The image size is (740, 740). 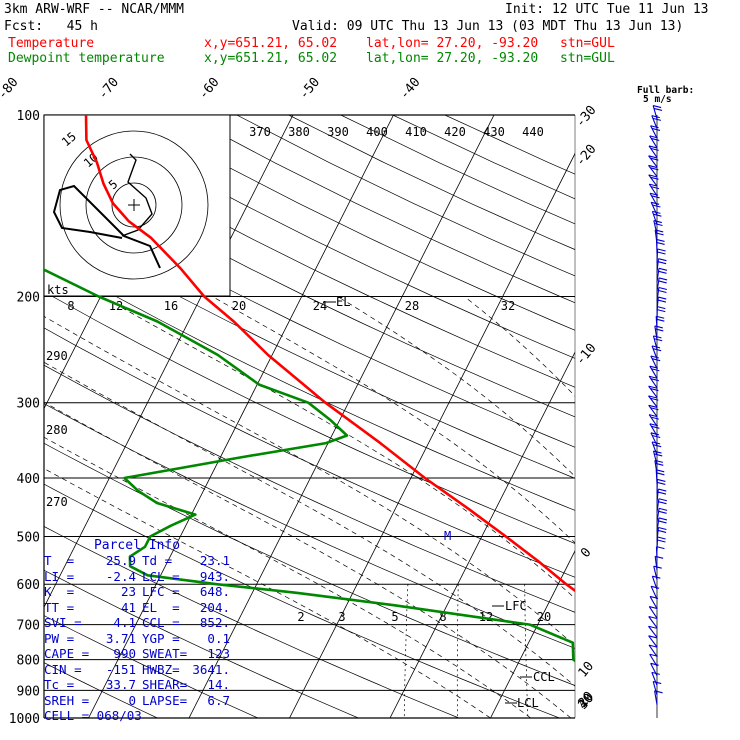 I want to click on parcel-row: Tc = 33.7 SHEAR= 14., so click(x=137, y=685).